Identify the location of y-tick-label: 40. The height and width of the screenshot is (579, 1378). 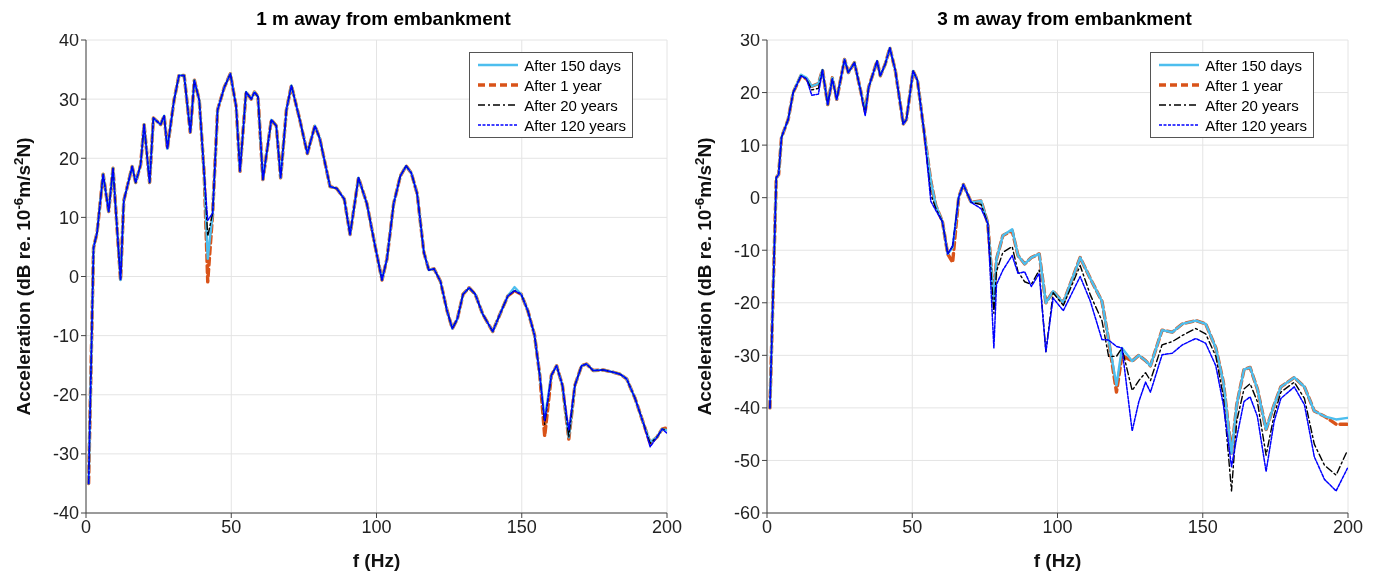
(68, 40).